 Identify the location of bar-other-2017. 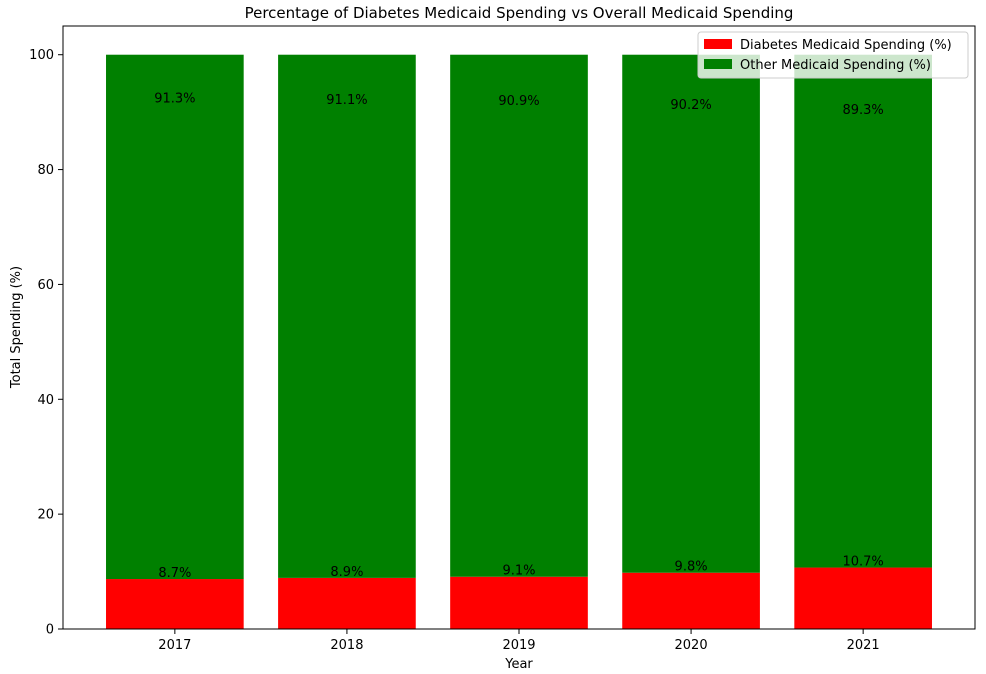
(175, 317).